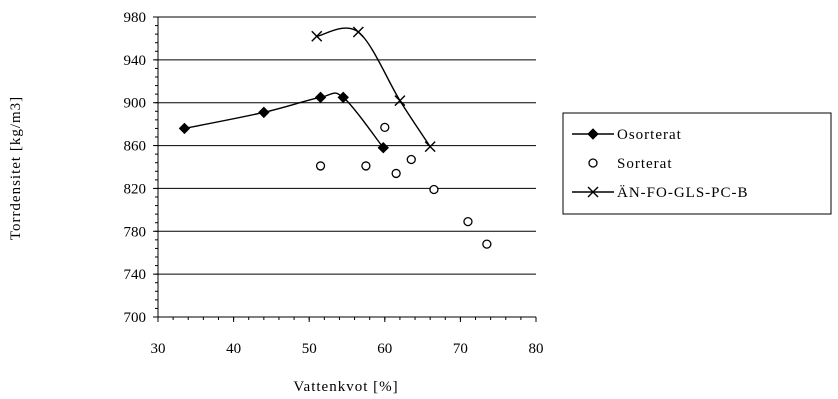  I want to click on legend-item-2: ÄN-FO-GLS-PC-B, so click(660, 192).